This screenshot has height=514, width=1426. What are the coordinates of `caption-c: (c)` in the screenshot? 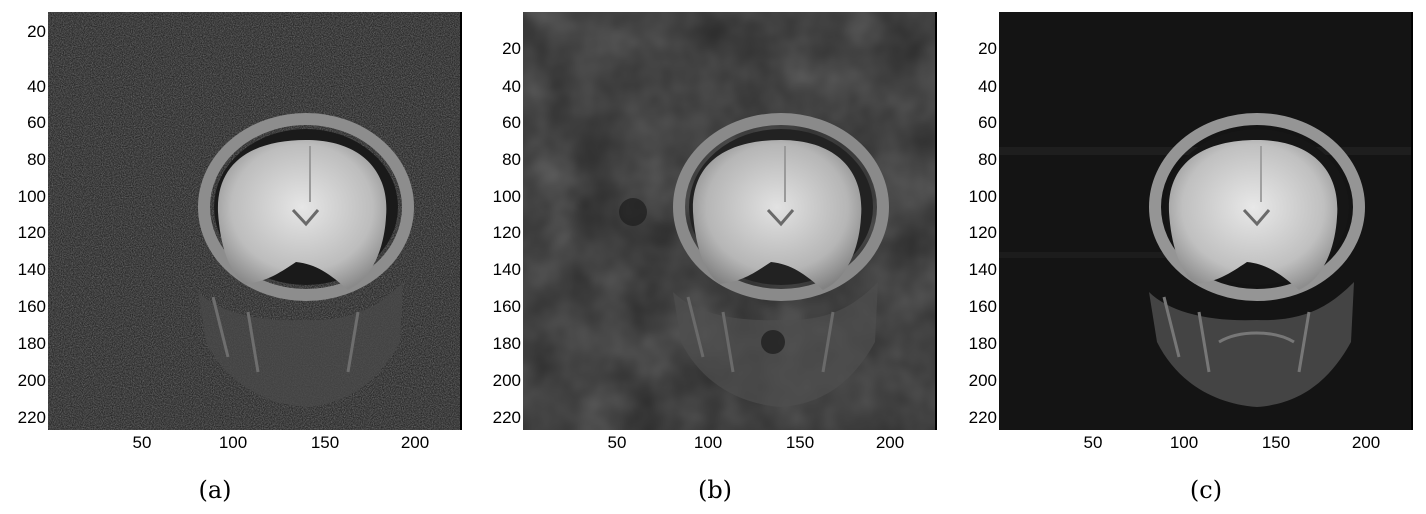 It's located at (1206, 490).